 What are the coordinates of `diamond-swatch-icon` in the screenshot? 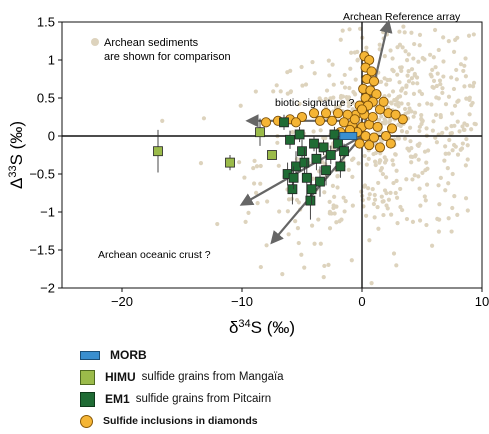 It's located at (86, 421).